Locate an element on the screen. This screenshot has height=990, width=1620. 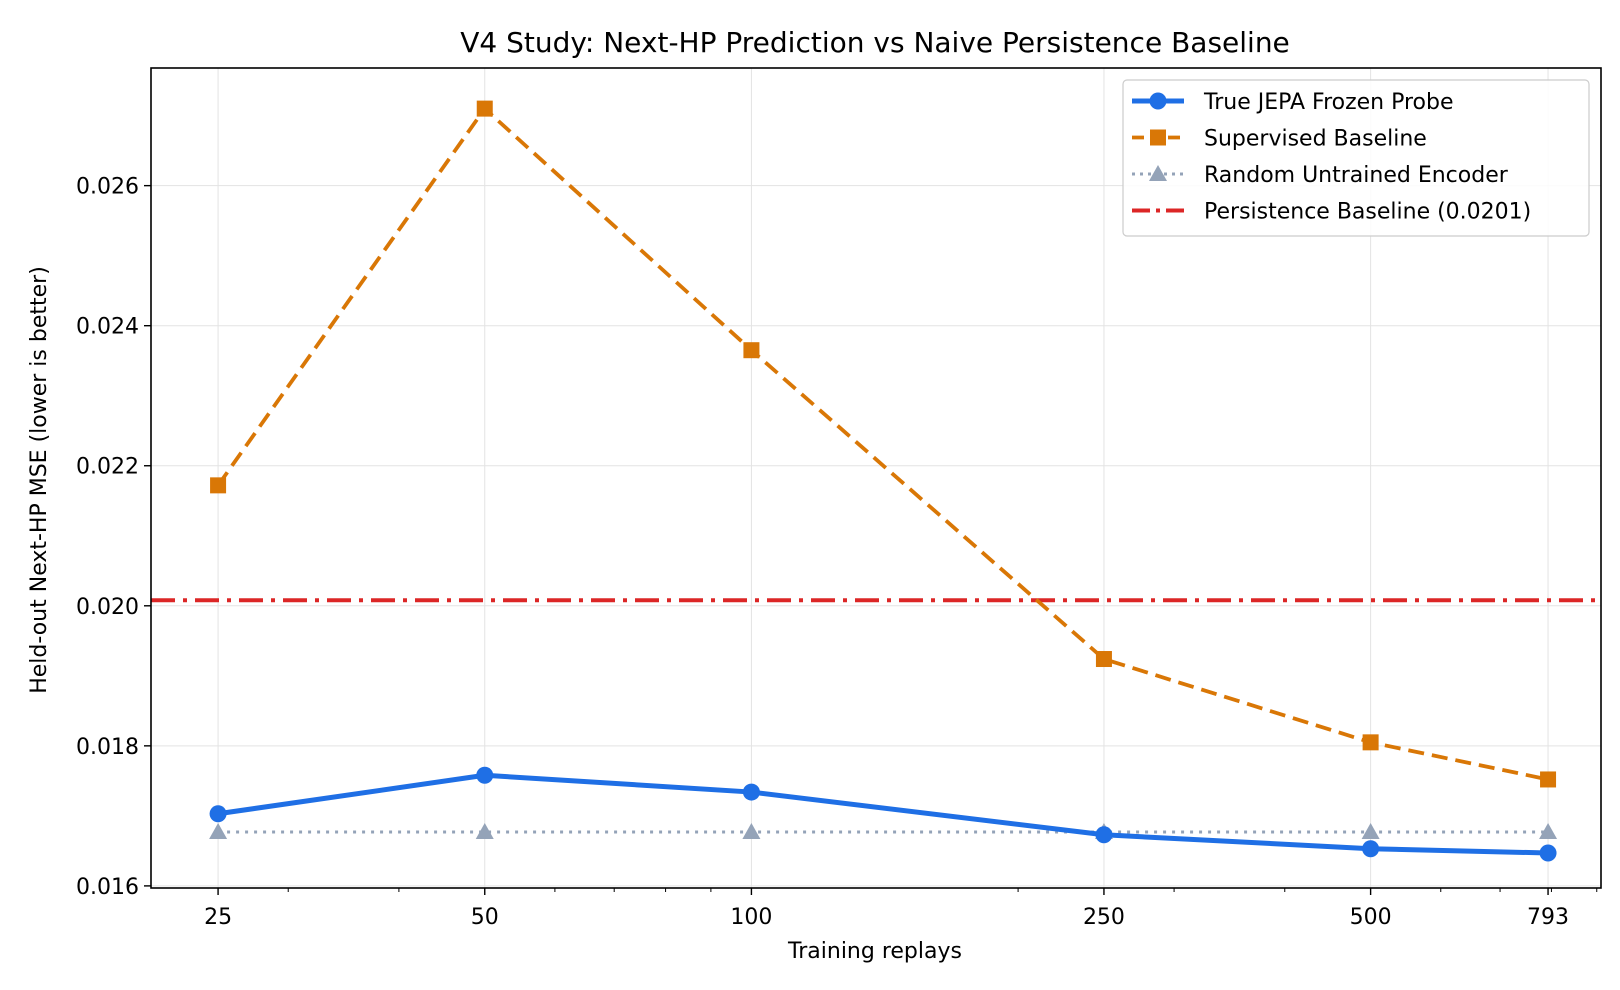
legend-entry-1: Supervised Baseline is located at coordinates (1279, 139).